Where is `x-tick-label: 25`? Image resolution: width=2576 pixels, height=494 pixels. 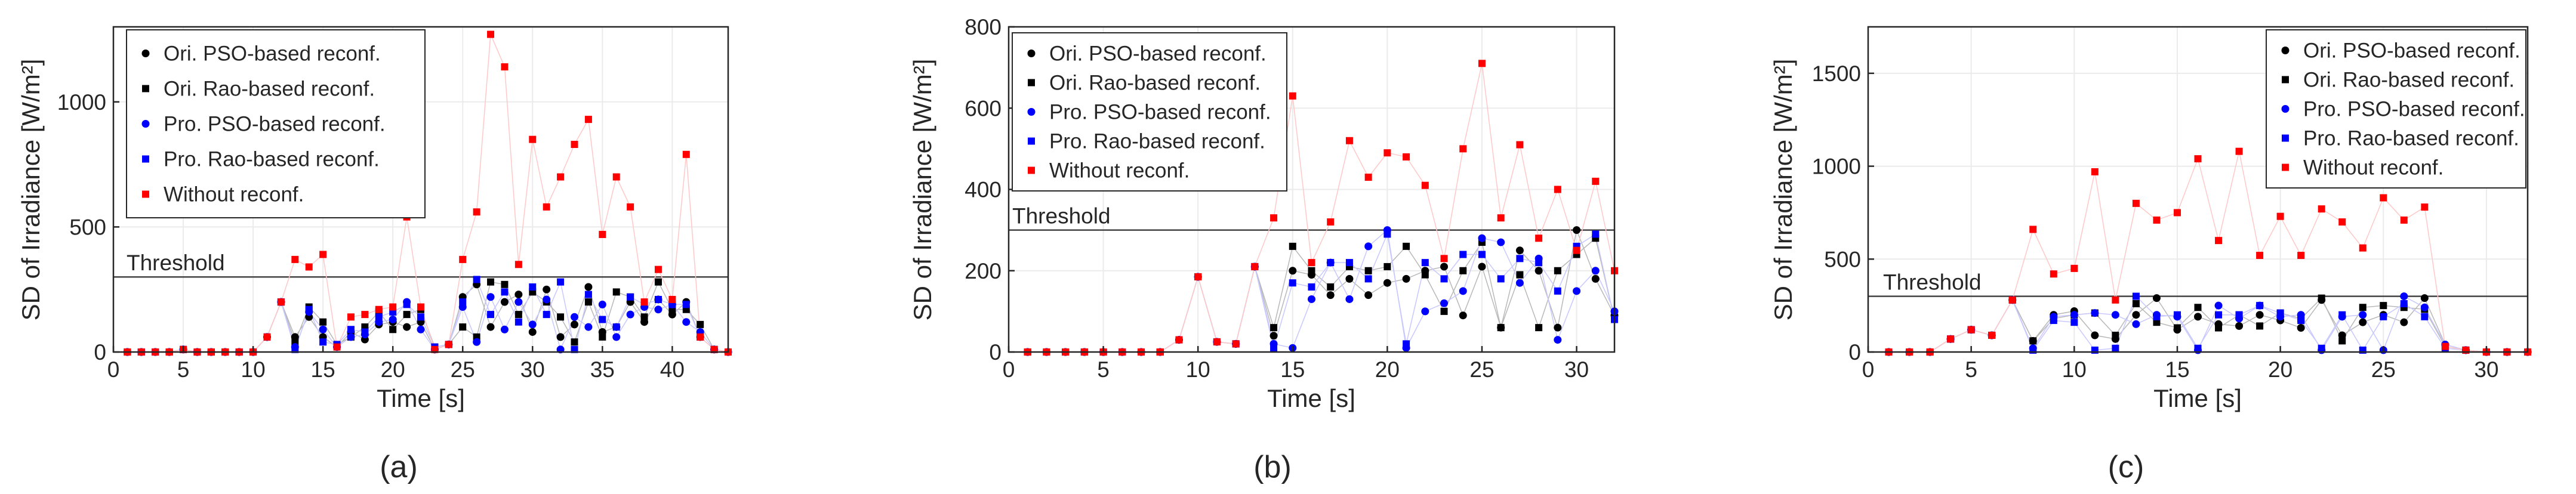 x-tick-label: 25 is located at coordinates (463, 369).